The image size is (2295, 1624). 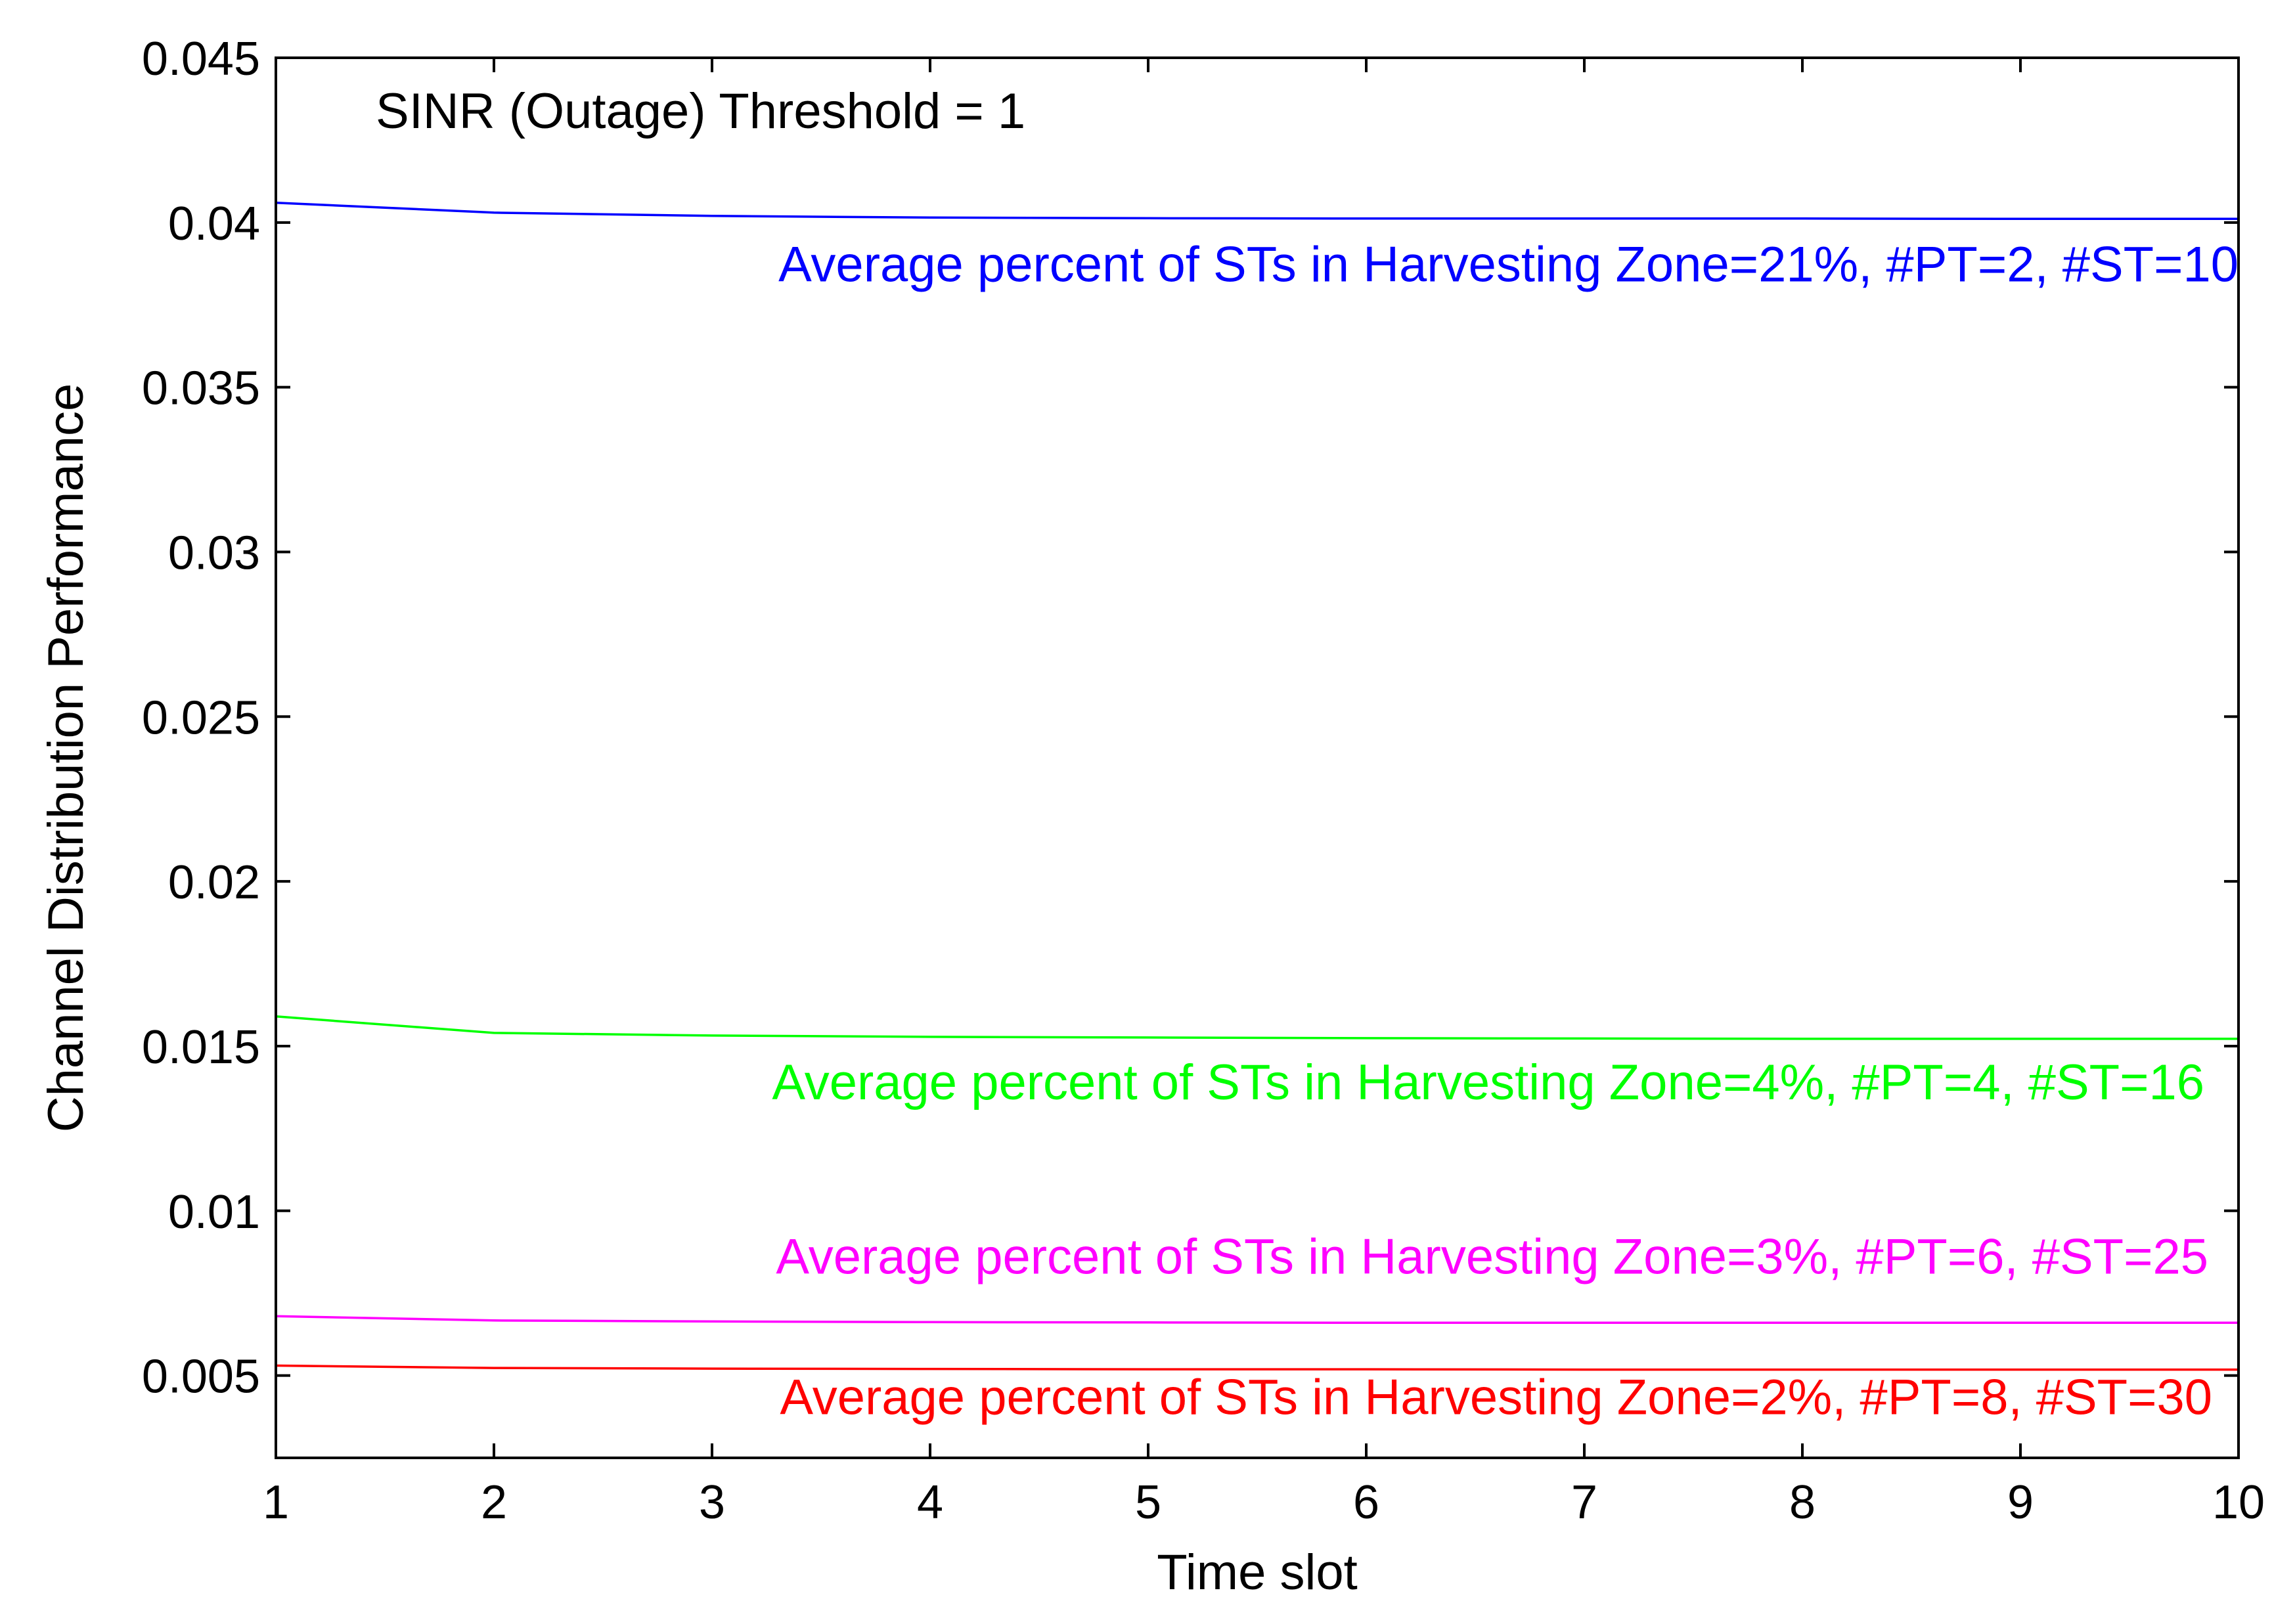 What do you see at coordinates (1148, 1502) in the screenshot?
I see `x-tick-label: 5` at bounding box center [1148, 1502].